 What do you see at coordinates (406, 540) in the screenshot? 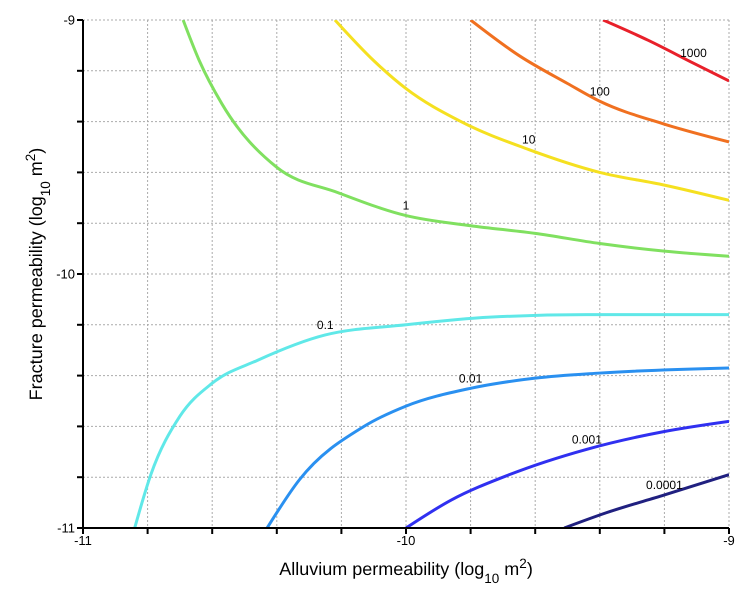
I see `x-tick-label: -10` at bounding box center [406, 540].